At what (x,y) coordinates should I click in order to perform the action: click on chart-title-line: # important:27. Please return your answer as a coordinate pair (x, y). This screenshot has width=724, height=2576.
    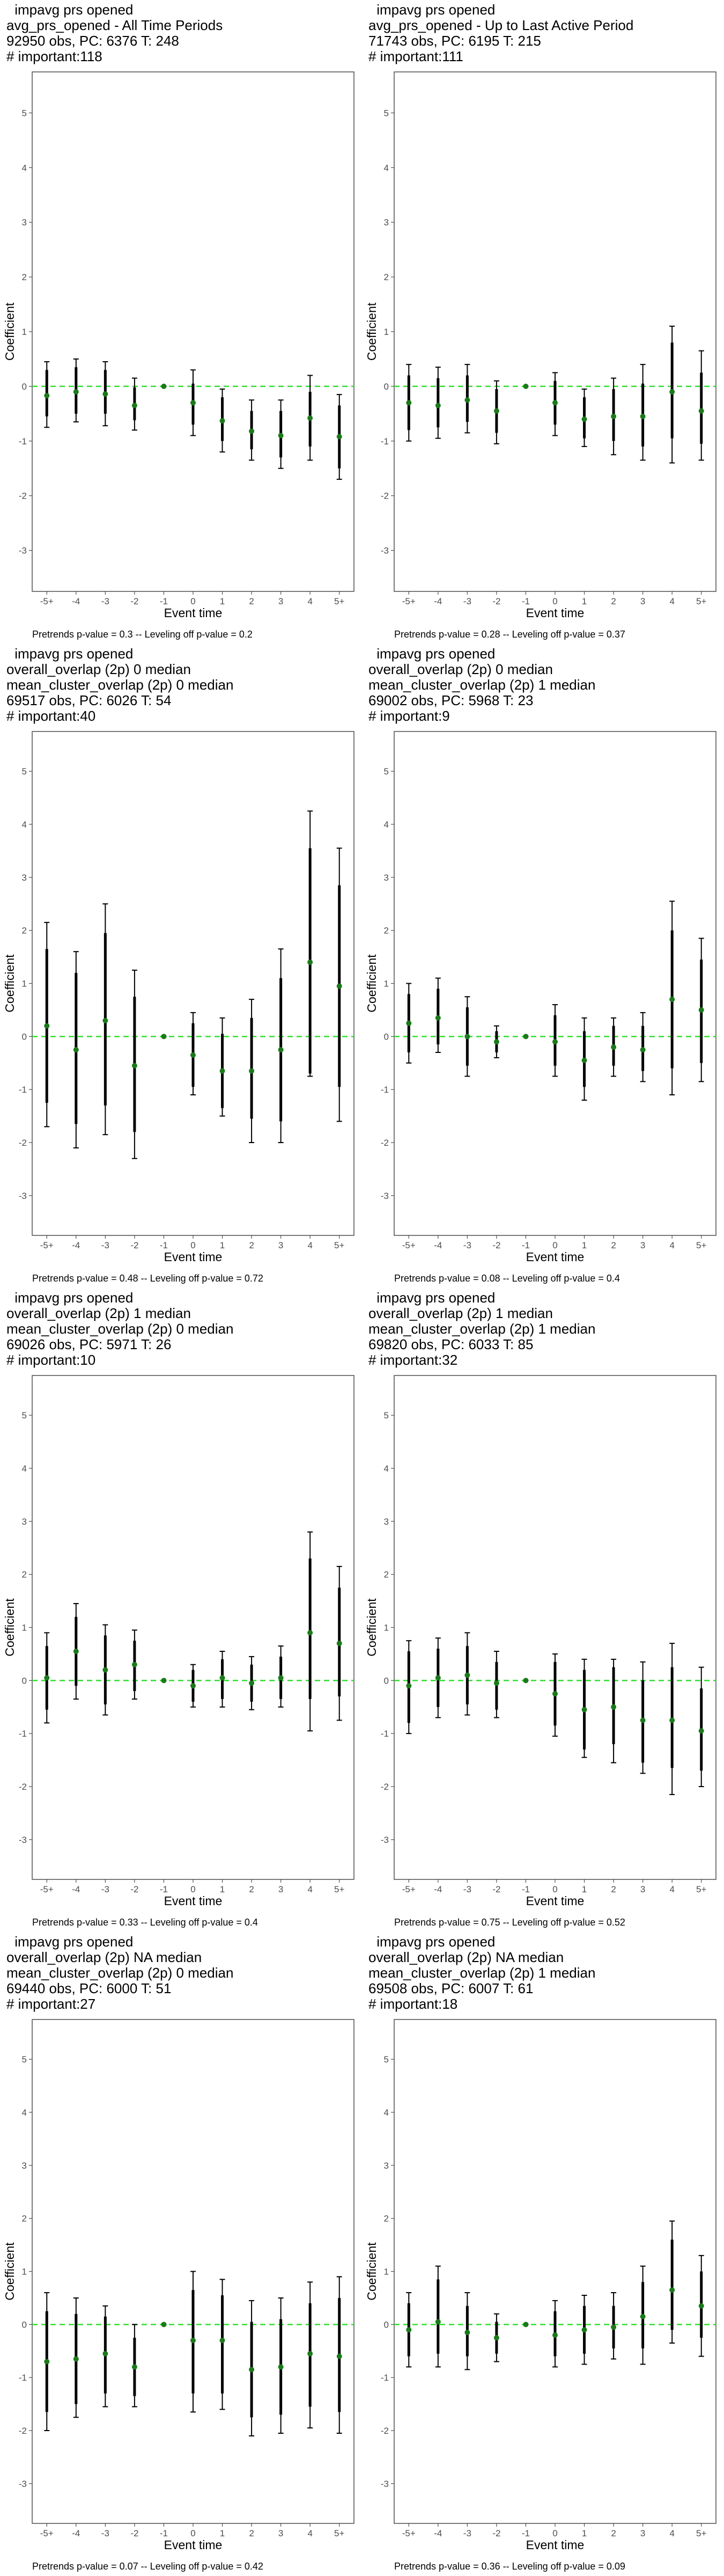
    Looking at the image, I should click on (51, 2004).